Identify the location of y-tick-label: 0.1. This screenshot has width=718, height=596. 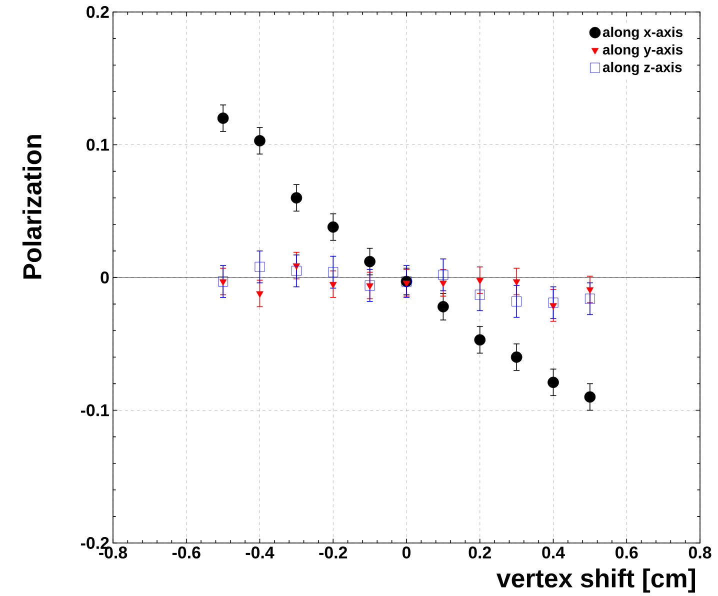
(98, 144).